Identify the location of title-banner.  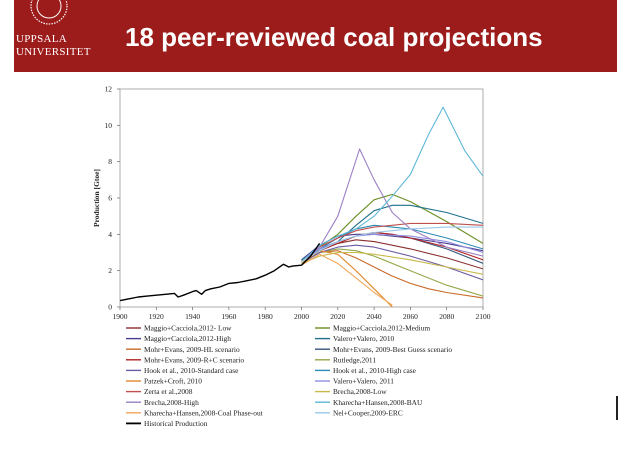
(315, 36).